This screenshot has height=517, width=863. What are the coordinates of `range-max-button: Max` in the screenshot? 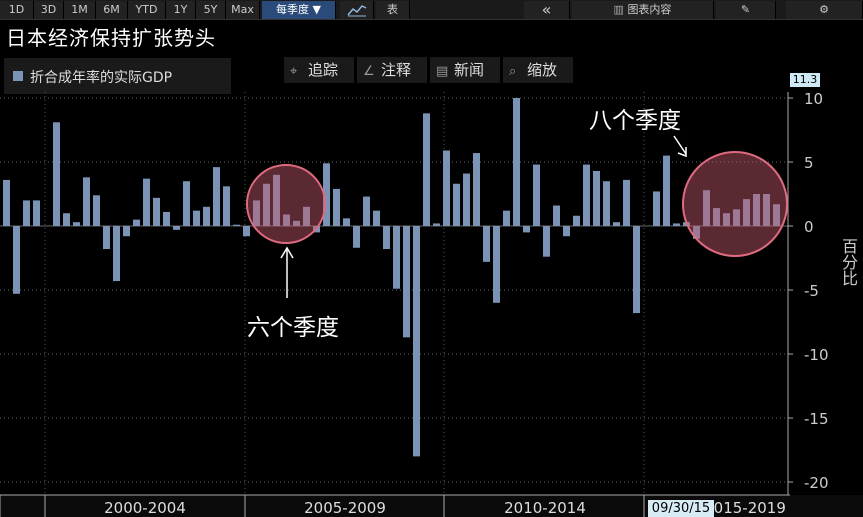 It's located at (243, 10).